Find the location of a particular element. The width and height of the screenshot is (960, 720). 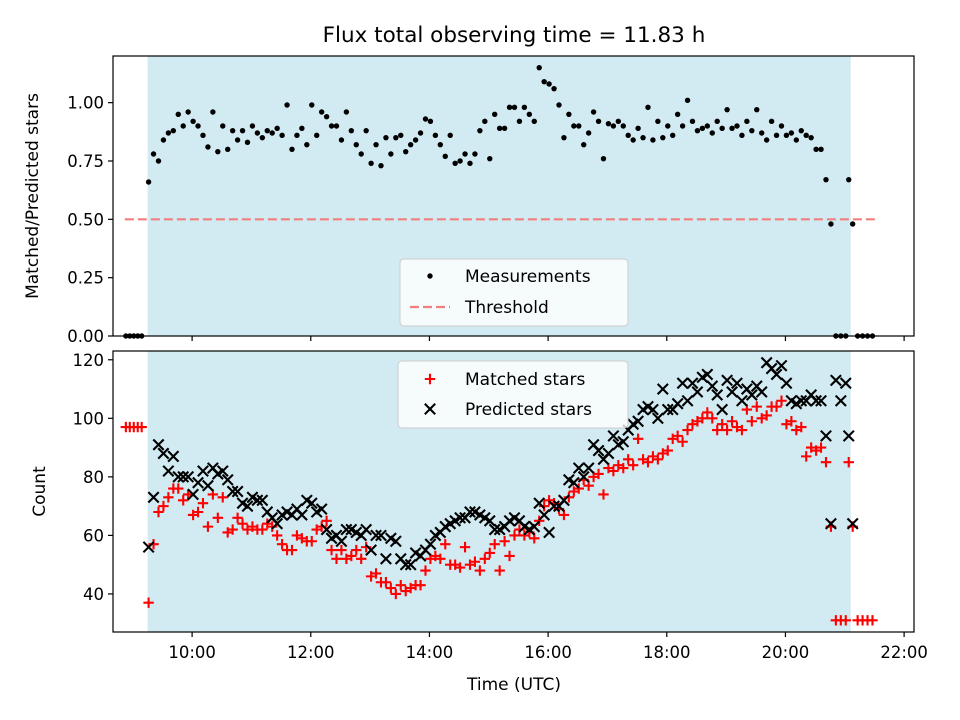

y-tick-label: 0.00 is located at coordinates (85, 336).